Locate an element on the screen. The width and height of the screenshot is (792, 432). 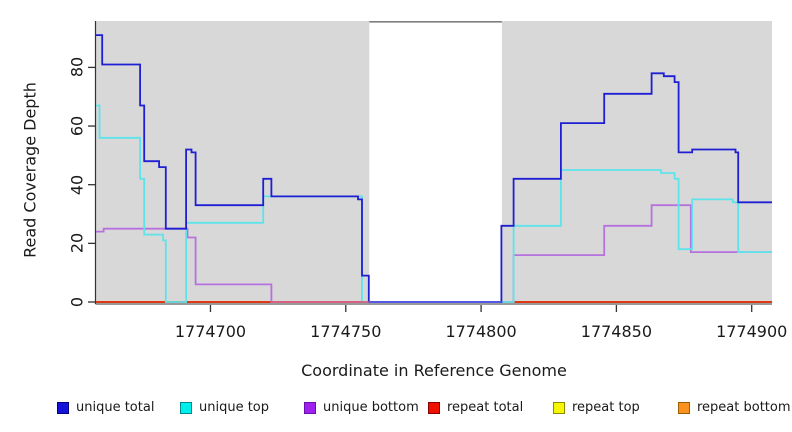
legend-label-repeat-total: repeat total is located at coordinates (485, 407).